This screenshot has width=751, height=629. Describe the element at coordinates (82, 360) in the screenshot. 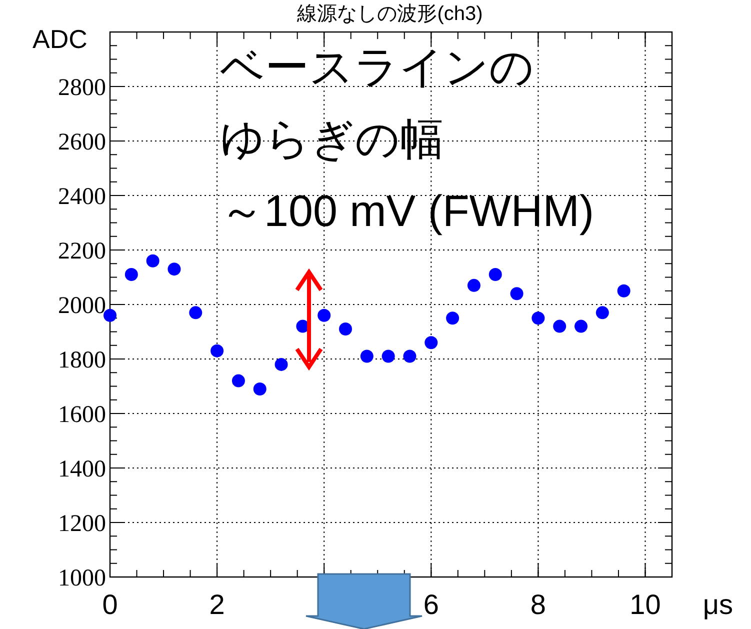

I see `y-tick-label: 1800` at that location.